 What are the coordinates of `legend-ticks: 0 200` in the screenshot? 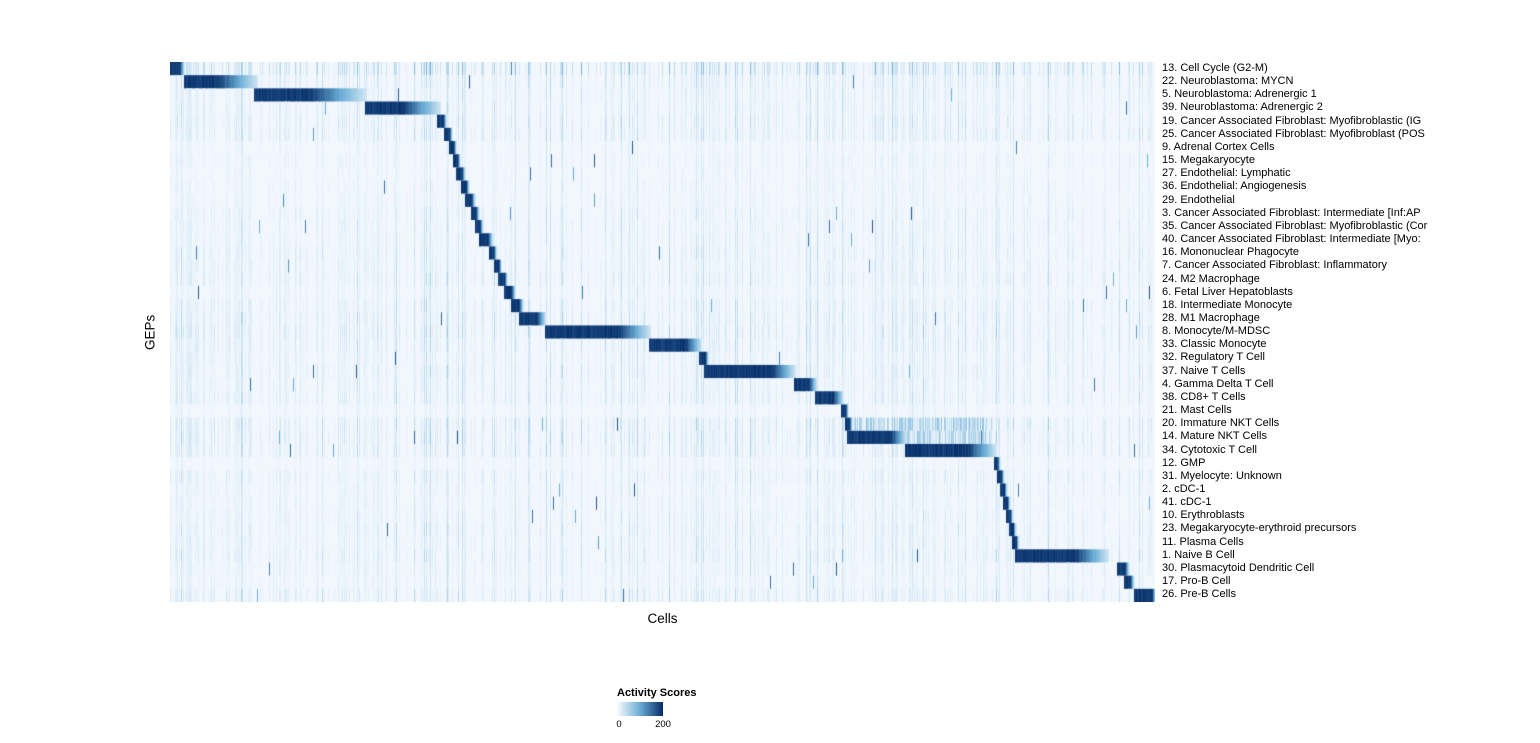 It's located at (676, 725).